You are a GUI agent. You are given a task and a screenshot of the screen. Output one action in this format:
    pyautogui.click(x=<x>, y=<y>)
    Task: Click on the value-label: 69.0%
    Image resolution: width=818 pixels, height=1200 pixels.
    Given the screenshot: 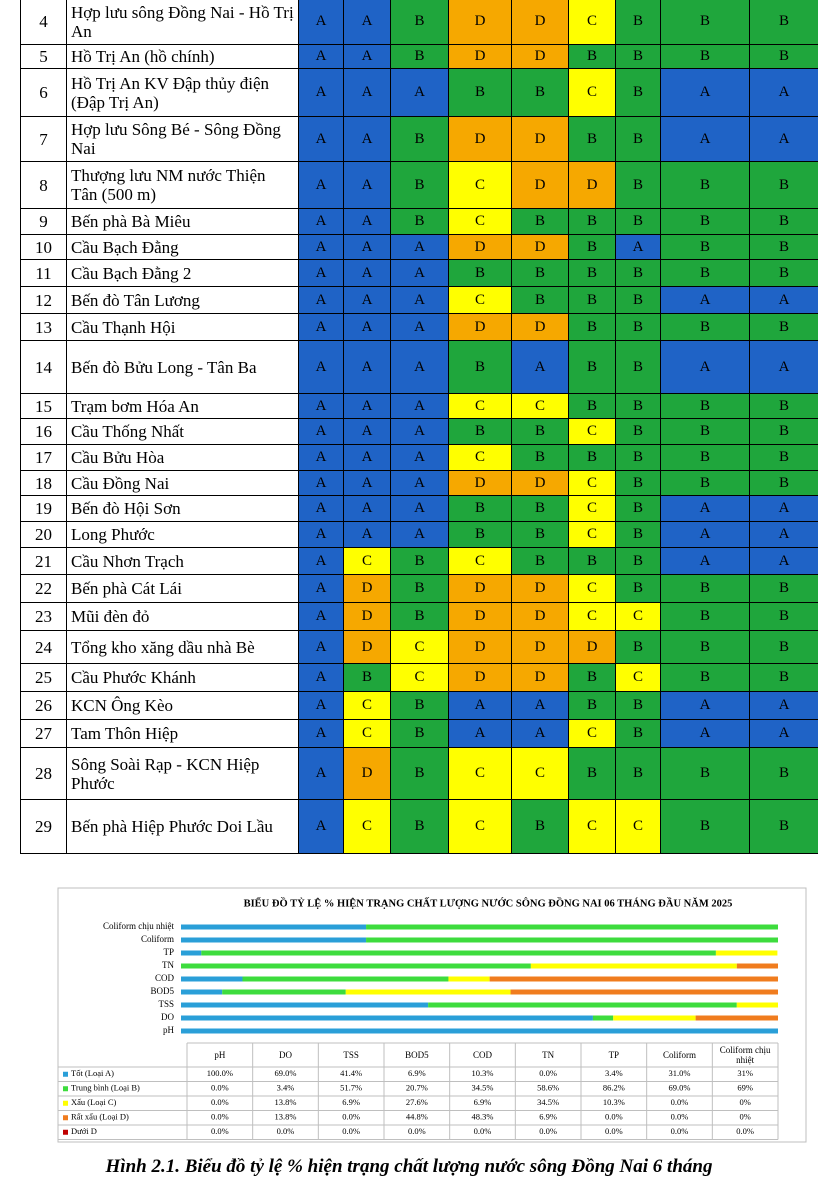 What is the action you would take?
    pyautogui.click(x=286, y=1073)
    